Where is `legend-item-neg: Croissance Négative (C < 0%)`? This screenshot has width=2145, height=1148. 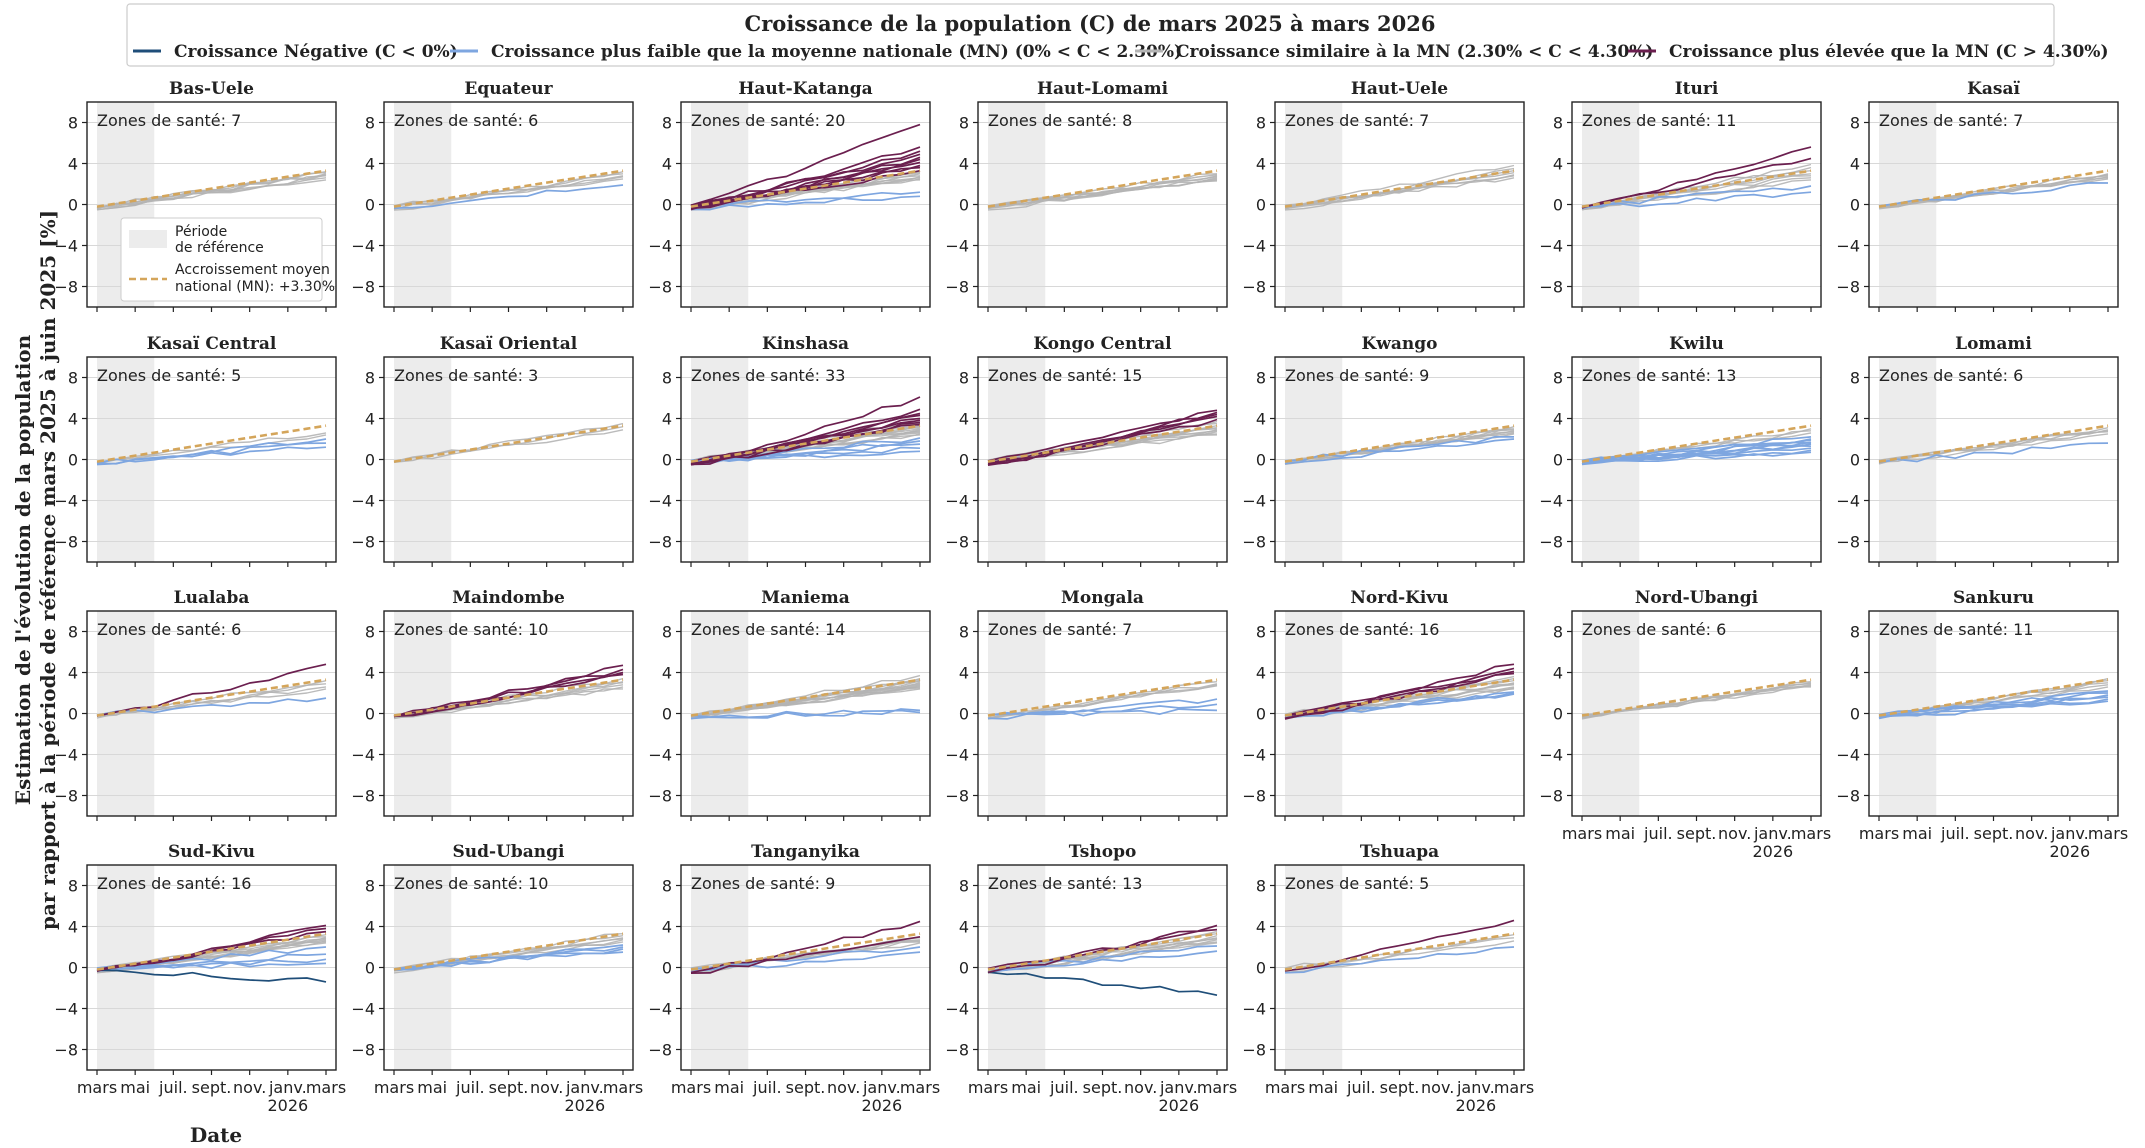 legend-item-neg: Croissance Négative (C < 0%) is located at coordinates (295, 52).